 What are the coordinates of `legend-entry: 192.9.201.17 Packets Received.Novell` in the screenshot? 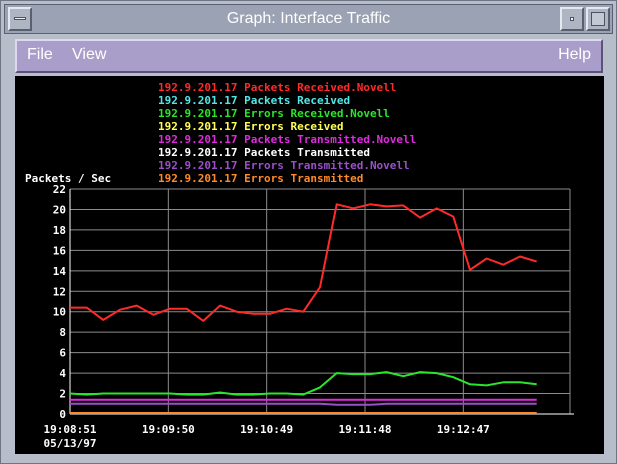 It's located at (277, 87).